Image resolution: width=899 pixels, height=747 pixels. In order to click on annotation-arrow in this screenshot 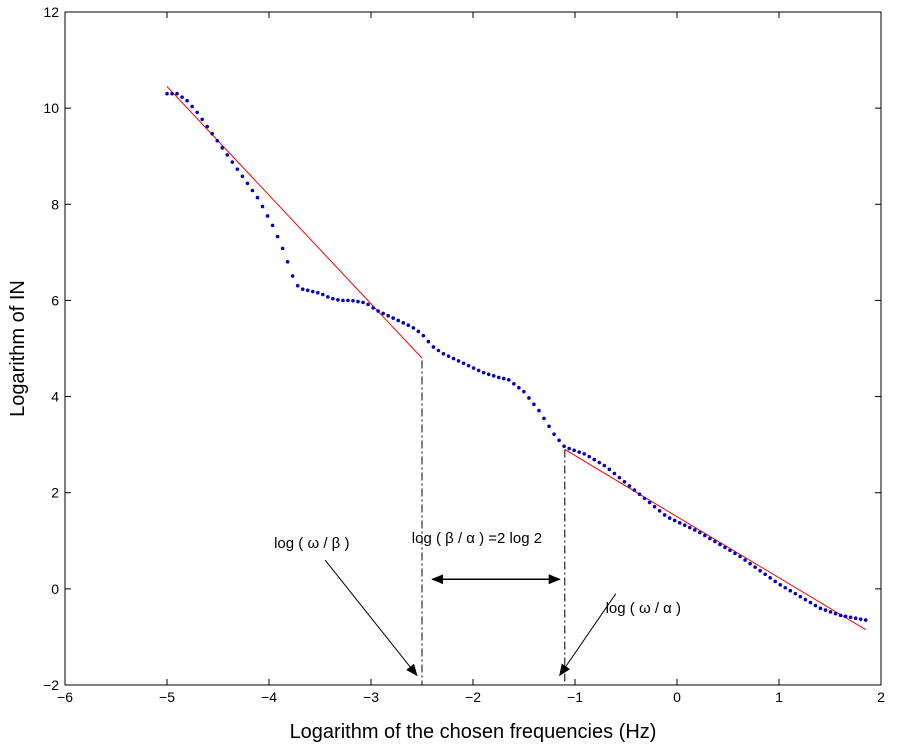, I will do `click(588, 635)`.